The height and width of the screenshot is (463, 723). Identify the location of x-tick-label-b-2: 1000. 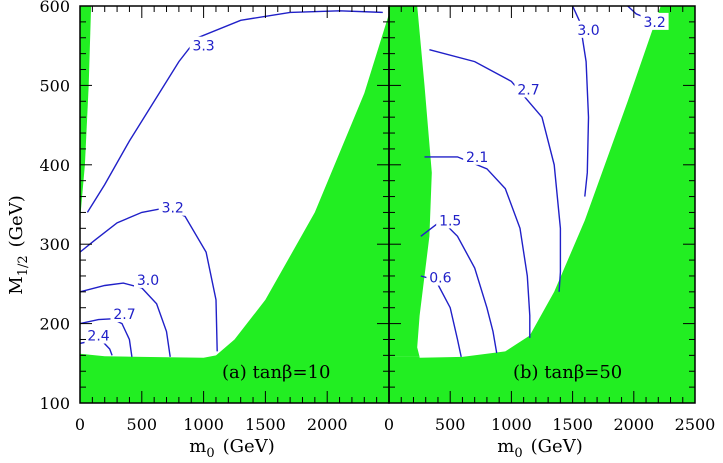
(511, 424).